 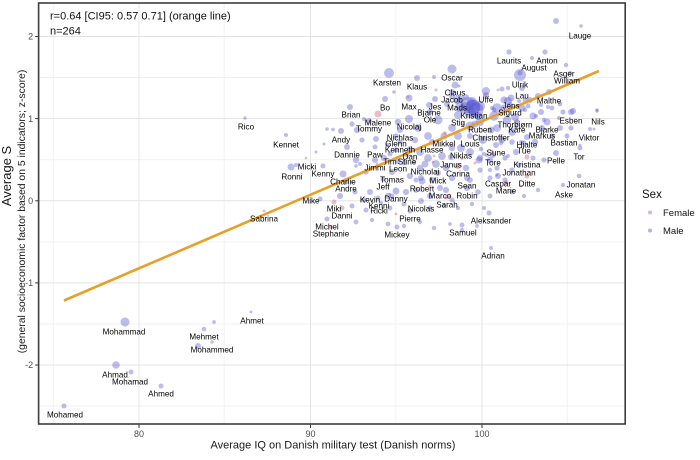 What do you see at coordinates (430, 120) in the screenshot?
I see `svg-text: Ole` at bounding box center [430, 120].